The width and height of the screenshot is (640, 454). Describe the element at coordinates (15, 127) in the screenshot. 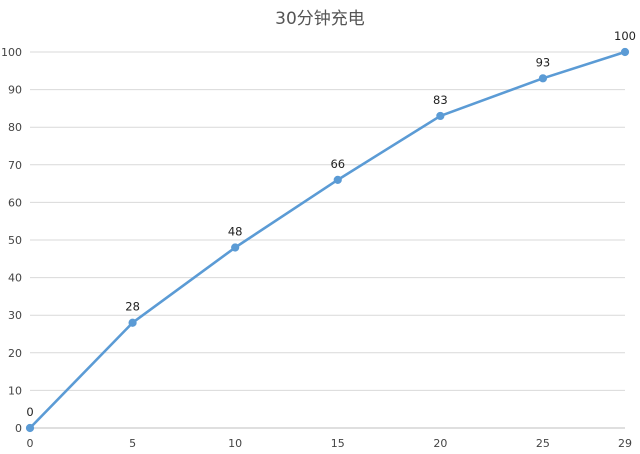

I see `y-tick-label-80: 80` at that location.